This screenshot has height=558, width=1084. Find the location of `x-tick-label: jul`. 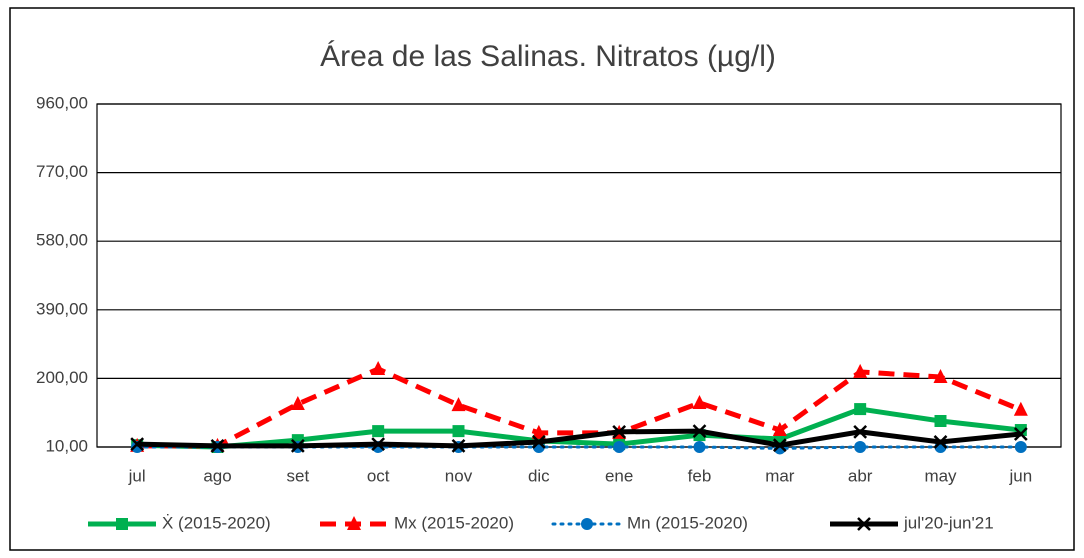

x-tick-label: jul is located at coordinates (137, 475).